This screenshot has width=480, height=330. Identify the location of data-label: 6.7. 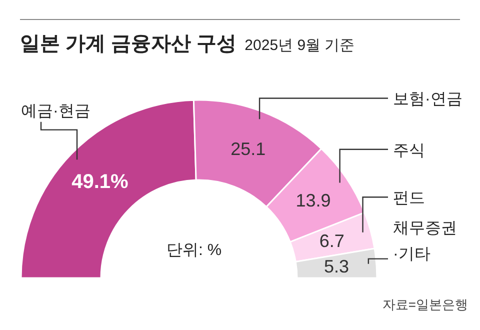
(331, 240).